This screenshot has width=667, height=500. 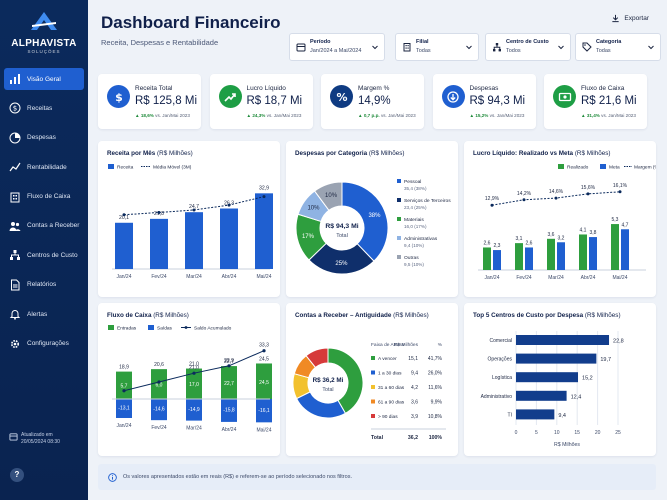 I want to click on legend-label: Média Móvel (3M), so click(x=172, y=168).